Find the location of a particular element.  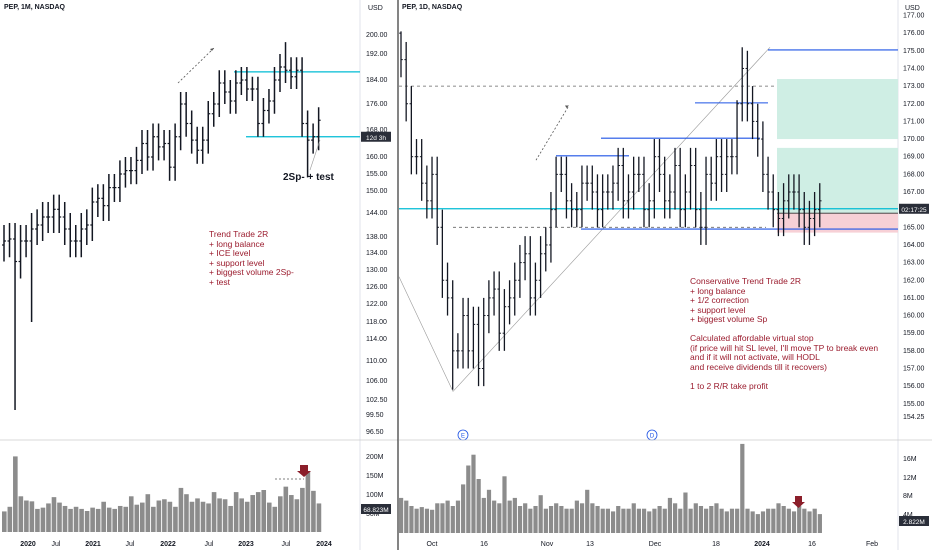

left-volume-tick-label: 50M is located at coordinates (373, 514).